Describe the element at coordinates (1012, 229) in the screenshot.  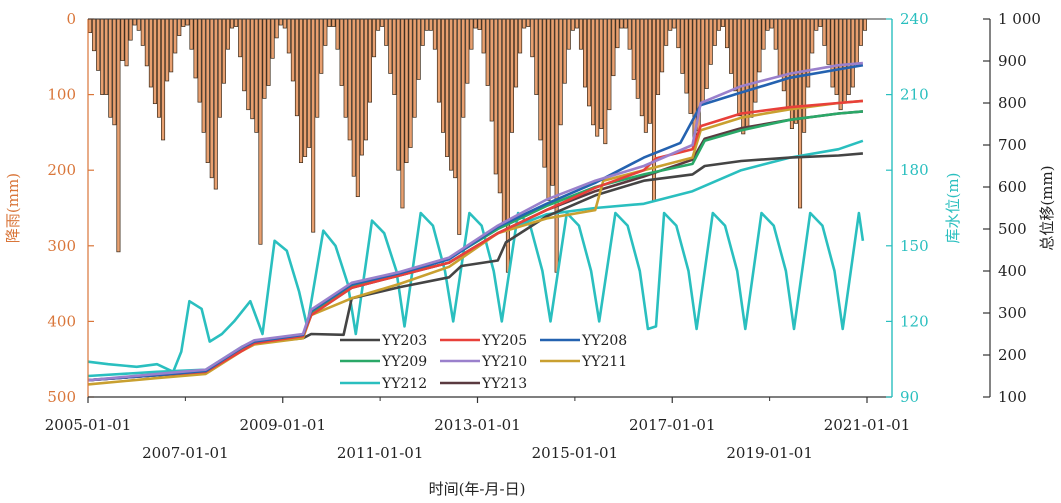
I see `disp-tick-label: 500` at that location.